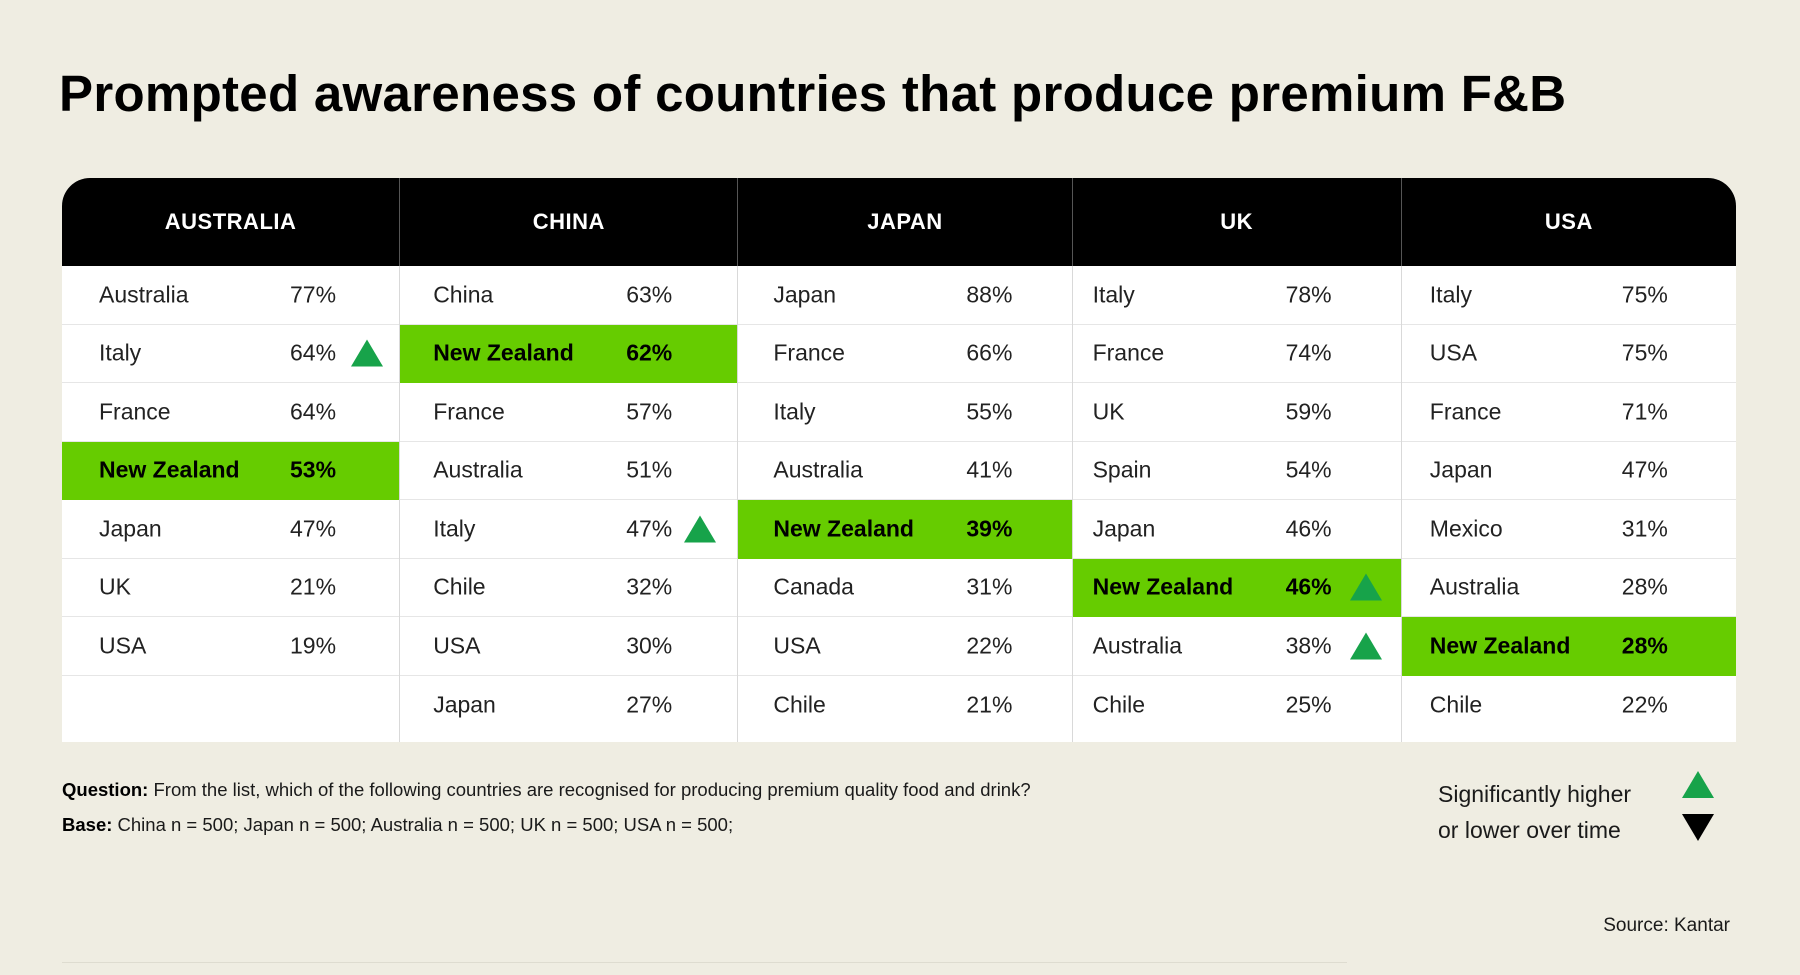 Image resolution: width=1800 pixels, height=975 pixels. I want to click on awareness-value: 78%, so click(1308, 294).